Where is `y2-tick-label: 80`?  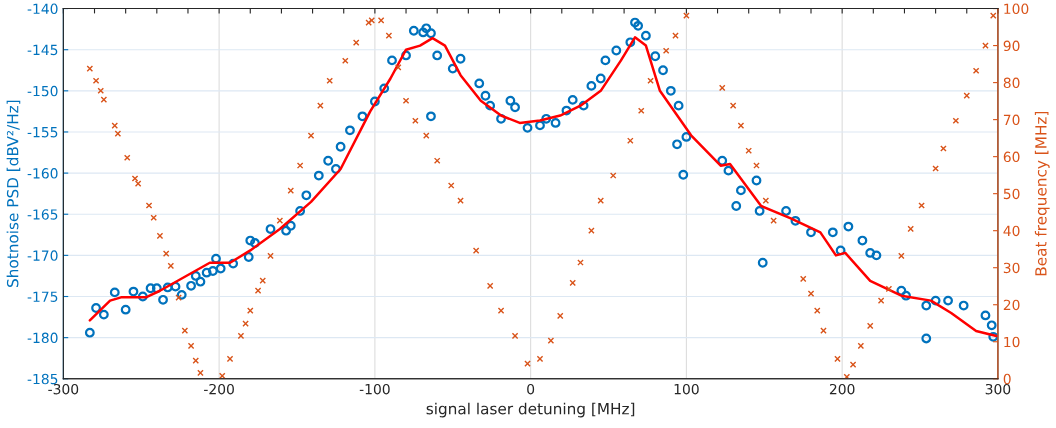 y2-tick-label: 80 is located at coordinates (1011, 83).